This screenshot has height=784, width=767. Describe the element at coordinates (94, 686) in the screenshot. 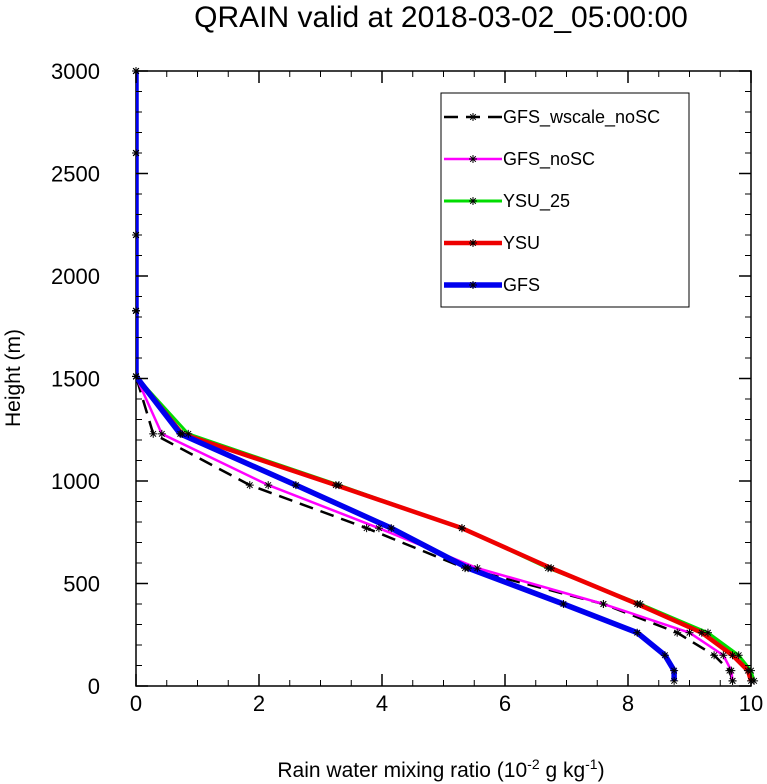

I see `y-tick-label: 0` at that location.